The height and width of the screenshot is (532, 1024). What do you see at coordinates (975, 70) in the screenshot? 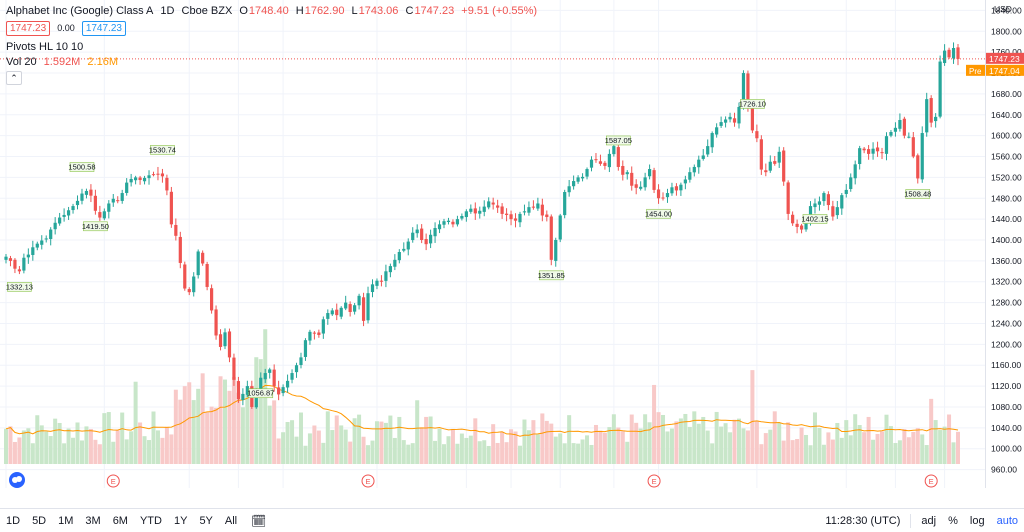
I see `pre-badge` at bounding box center [975, 70].